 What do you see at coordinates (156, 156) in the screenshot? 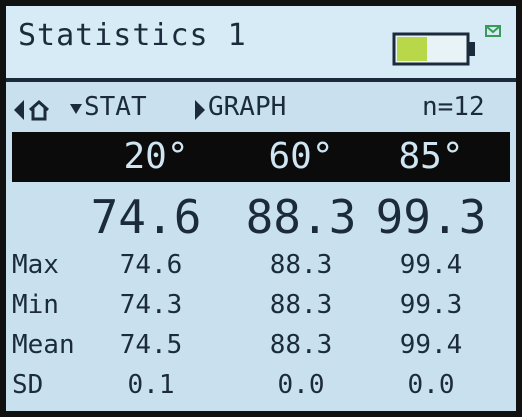
I see `angle: 20°` at bounding box center [156, 156].